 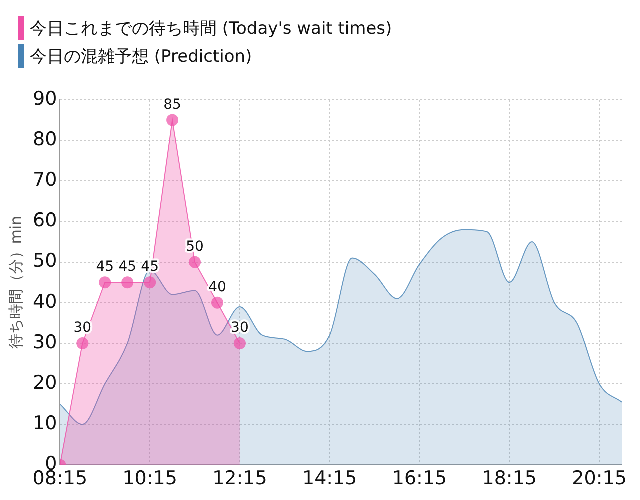 What do you see at coordinates (45, 342) in the screenshot?
I see `y-tick-label: 30` at bounding box center [45, 342].